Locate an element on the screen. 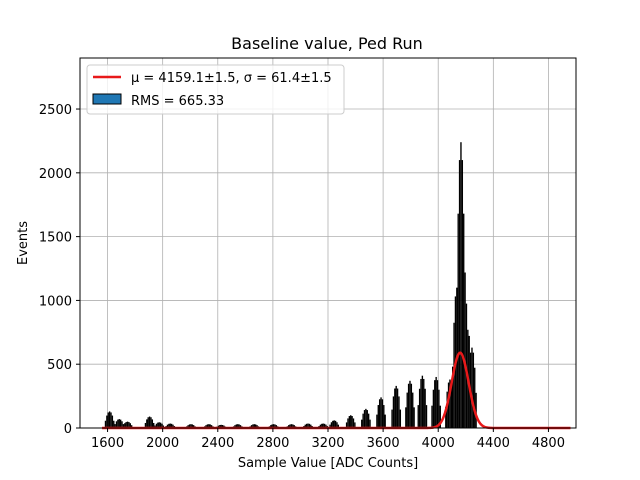 This screenshot has height=480, width=640. legend-histogram-swatch is located at coordinates (107, 99).